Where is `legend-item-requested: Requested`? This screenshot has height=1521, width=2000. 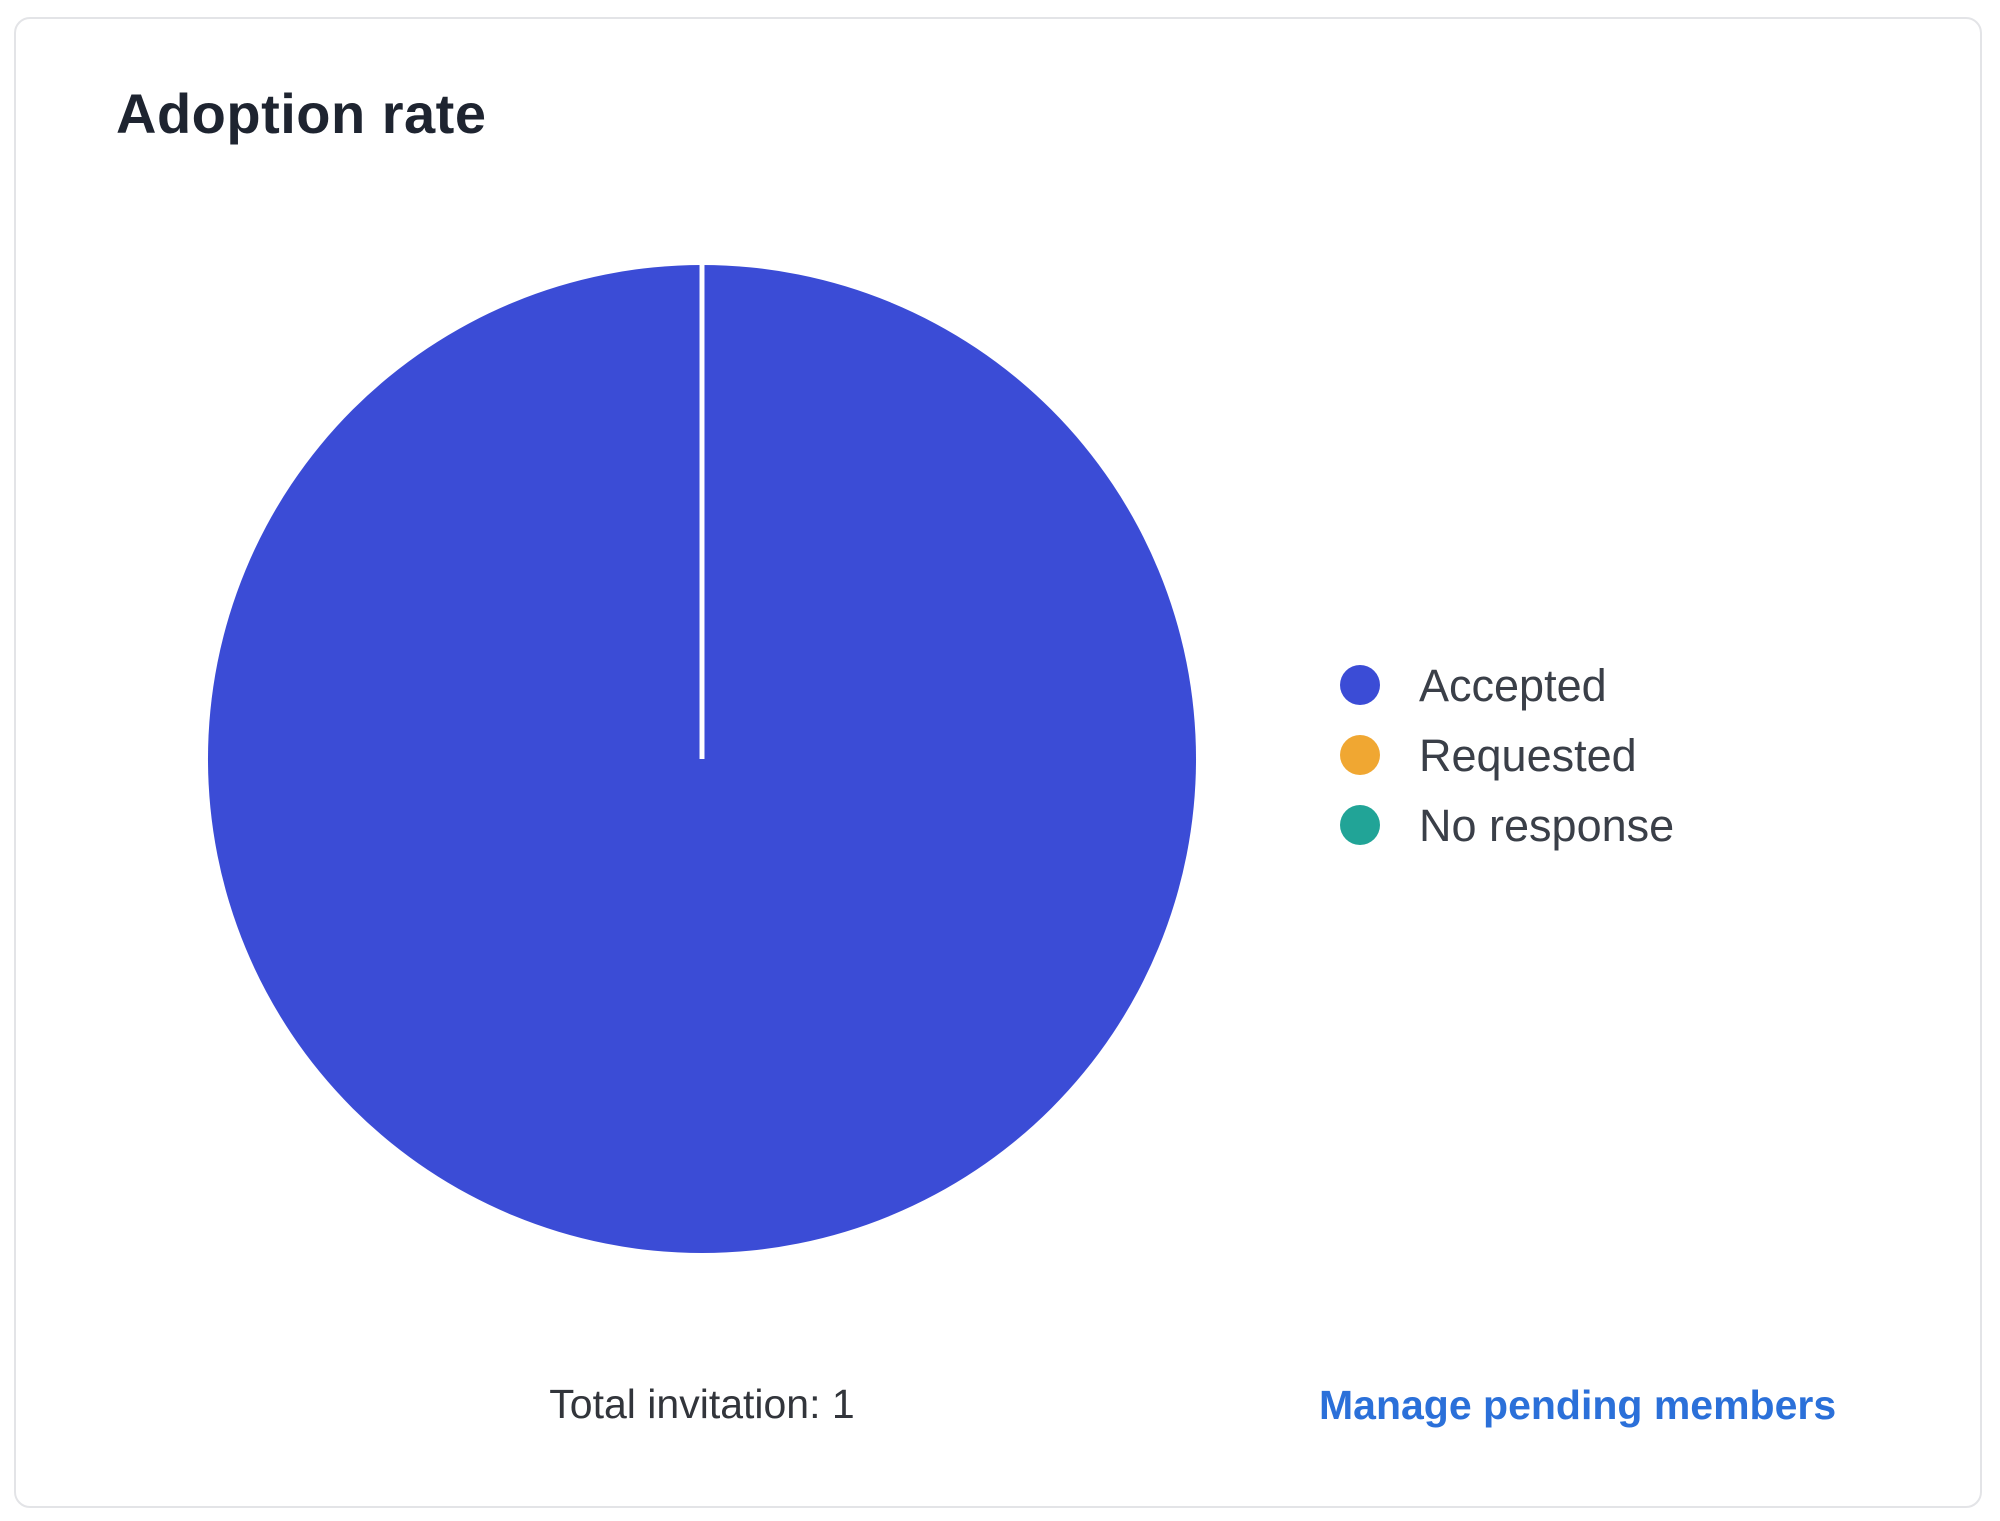 legend-item-requested: Requested is located at coordinates (1507, 755).